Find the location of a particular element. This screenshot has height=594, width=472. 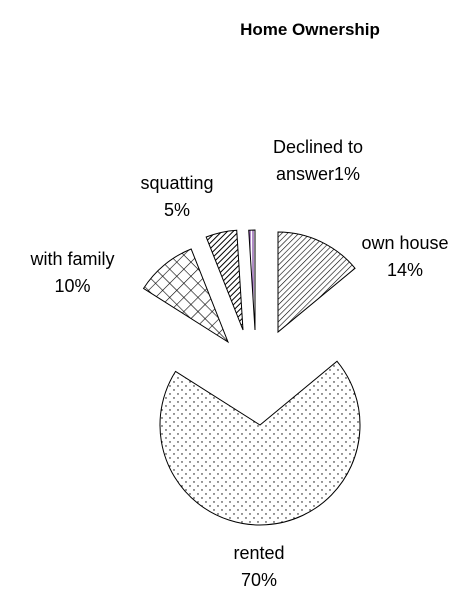

slice-label: squatting 5% is located at coordinates (177, 197).